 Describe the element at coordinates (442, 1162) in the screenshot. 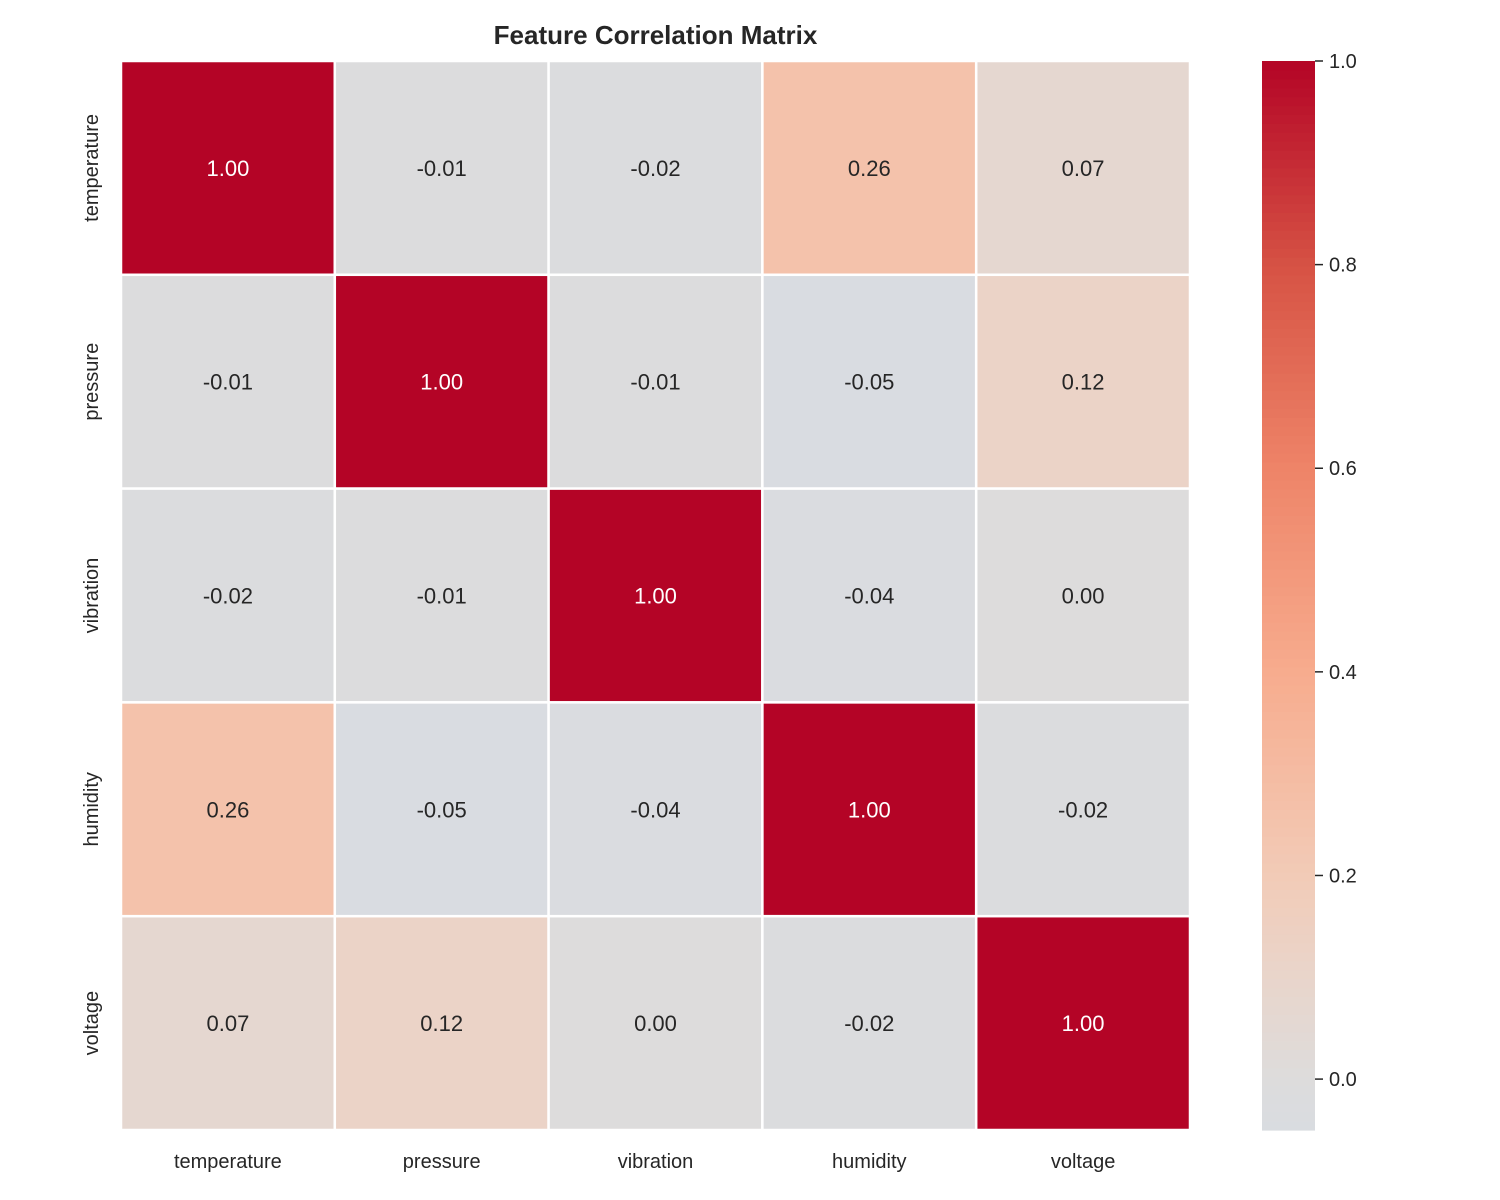

I see `x-tick-label: pressure` at that location.